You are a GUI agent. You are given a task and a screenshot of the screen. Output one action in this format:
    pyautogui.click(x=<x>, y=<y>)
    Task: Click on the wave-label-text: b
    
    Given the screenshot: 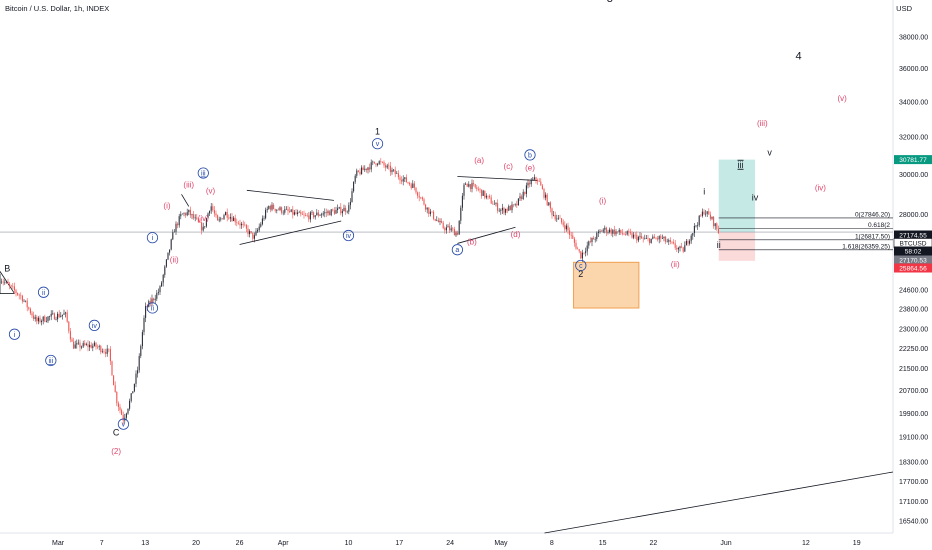 What is the action you would take?
    pyautogui.click(x=530, y=155)
    